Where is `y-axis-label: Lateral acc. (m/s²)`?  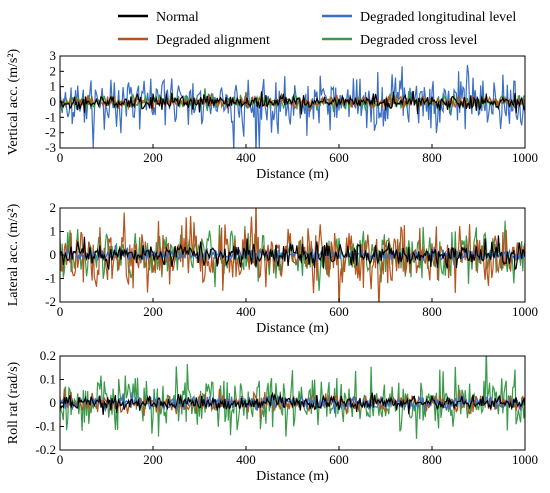
y-axis-label: Lateral acc. (m/s²) is located at coordinates (13, 254).